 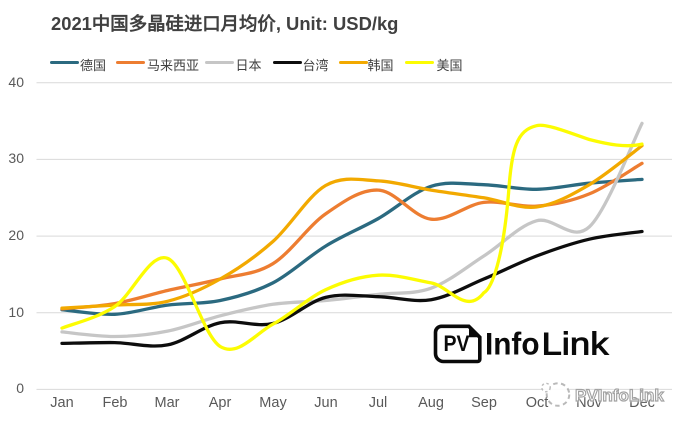 What do you see at coordinates (575, 344) in the screenshot?
I see `svg-text: Link` at bounding box center [575, 344].